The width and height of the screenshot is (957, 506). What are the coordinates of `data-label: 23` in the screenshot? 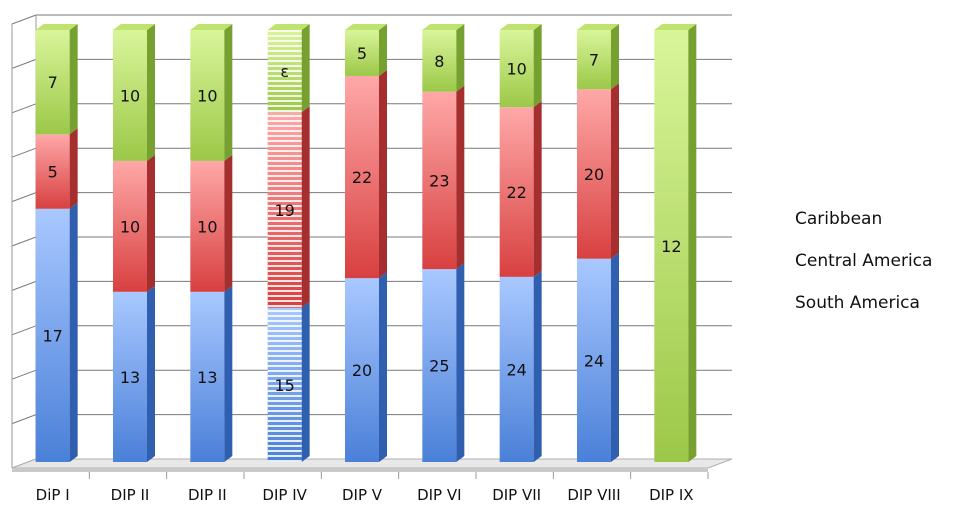 It's located at (439, 180).